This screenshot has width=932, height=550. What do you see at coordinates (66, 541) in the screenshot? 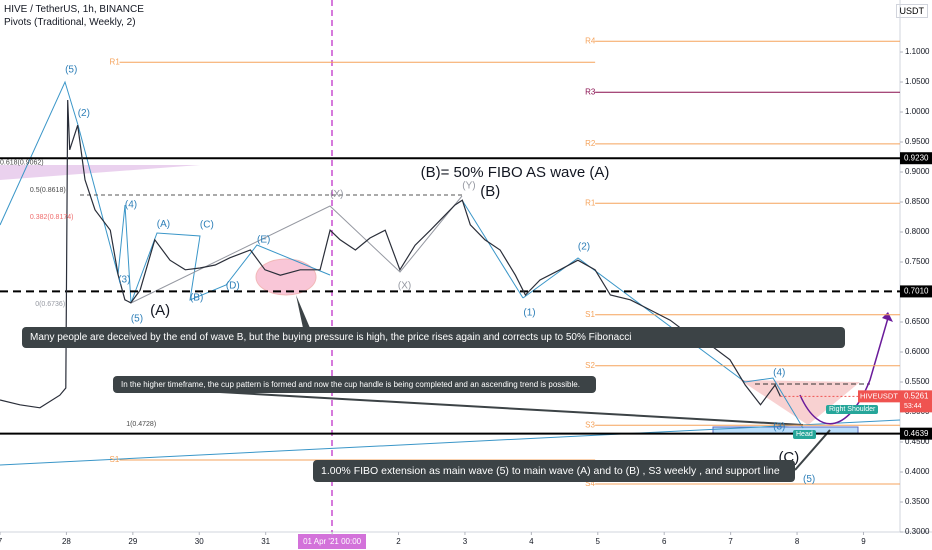
I see `x-tick-label: 28` at bounding box center [66, 541].